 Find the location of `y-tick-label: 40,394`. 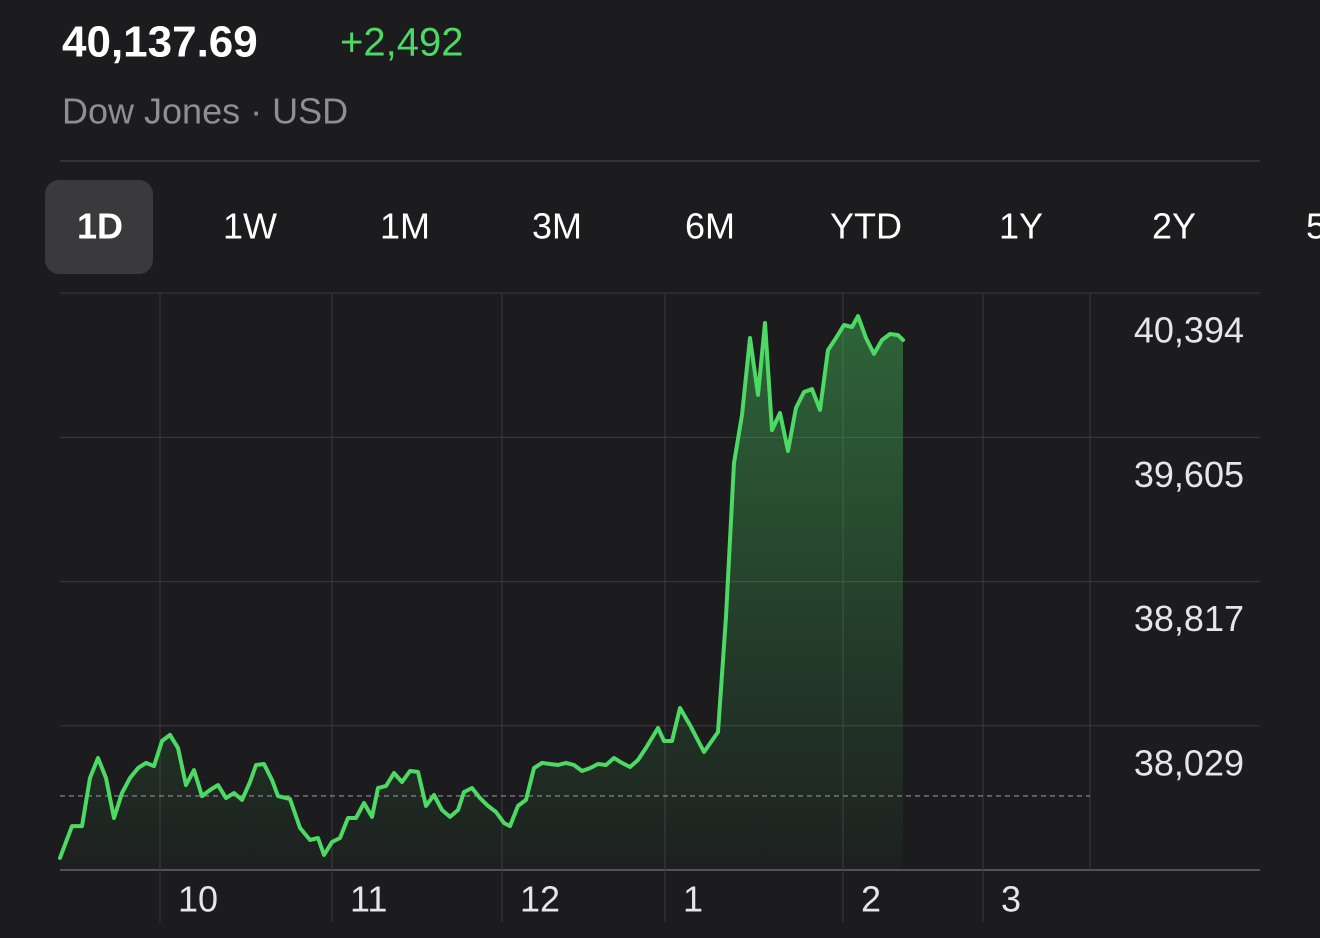

y-tick-label: 40,394 is located at coordinates (1189, 330).